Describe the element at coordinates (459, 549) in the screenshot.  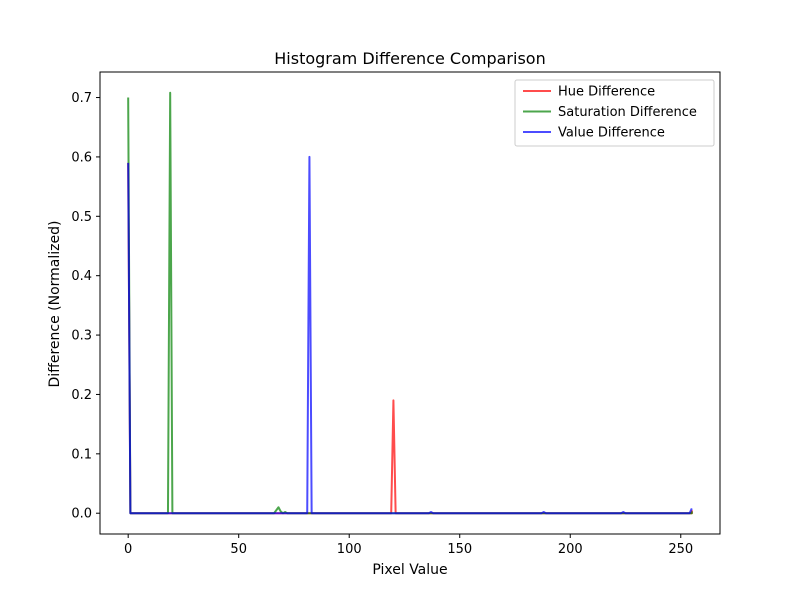
I see `x-tick-label: 150` at that location.